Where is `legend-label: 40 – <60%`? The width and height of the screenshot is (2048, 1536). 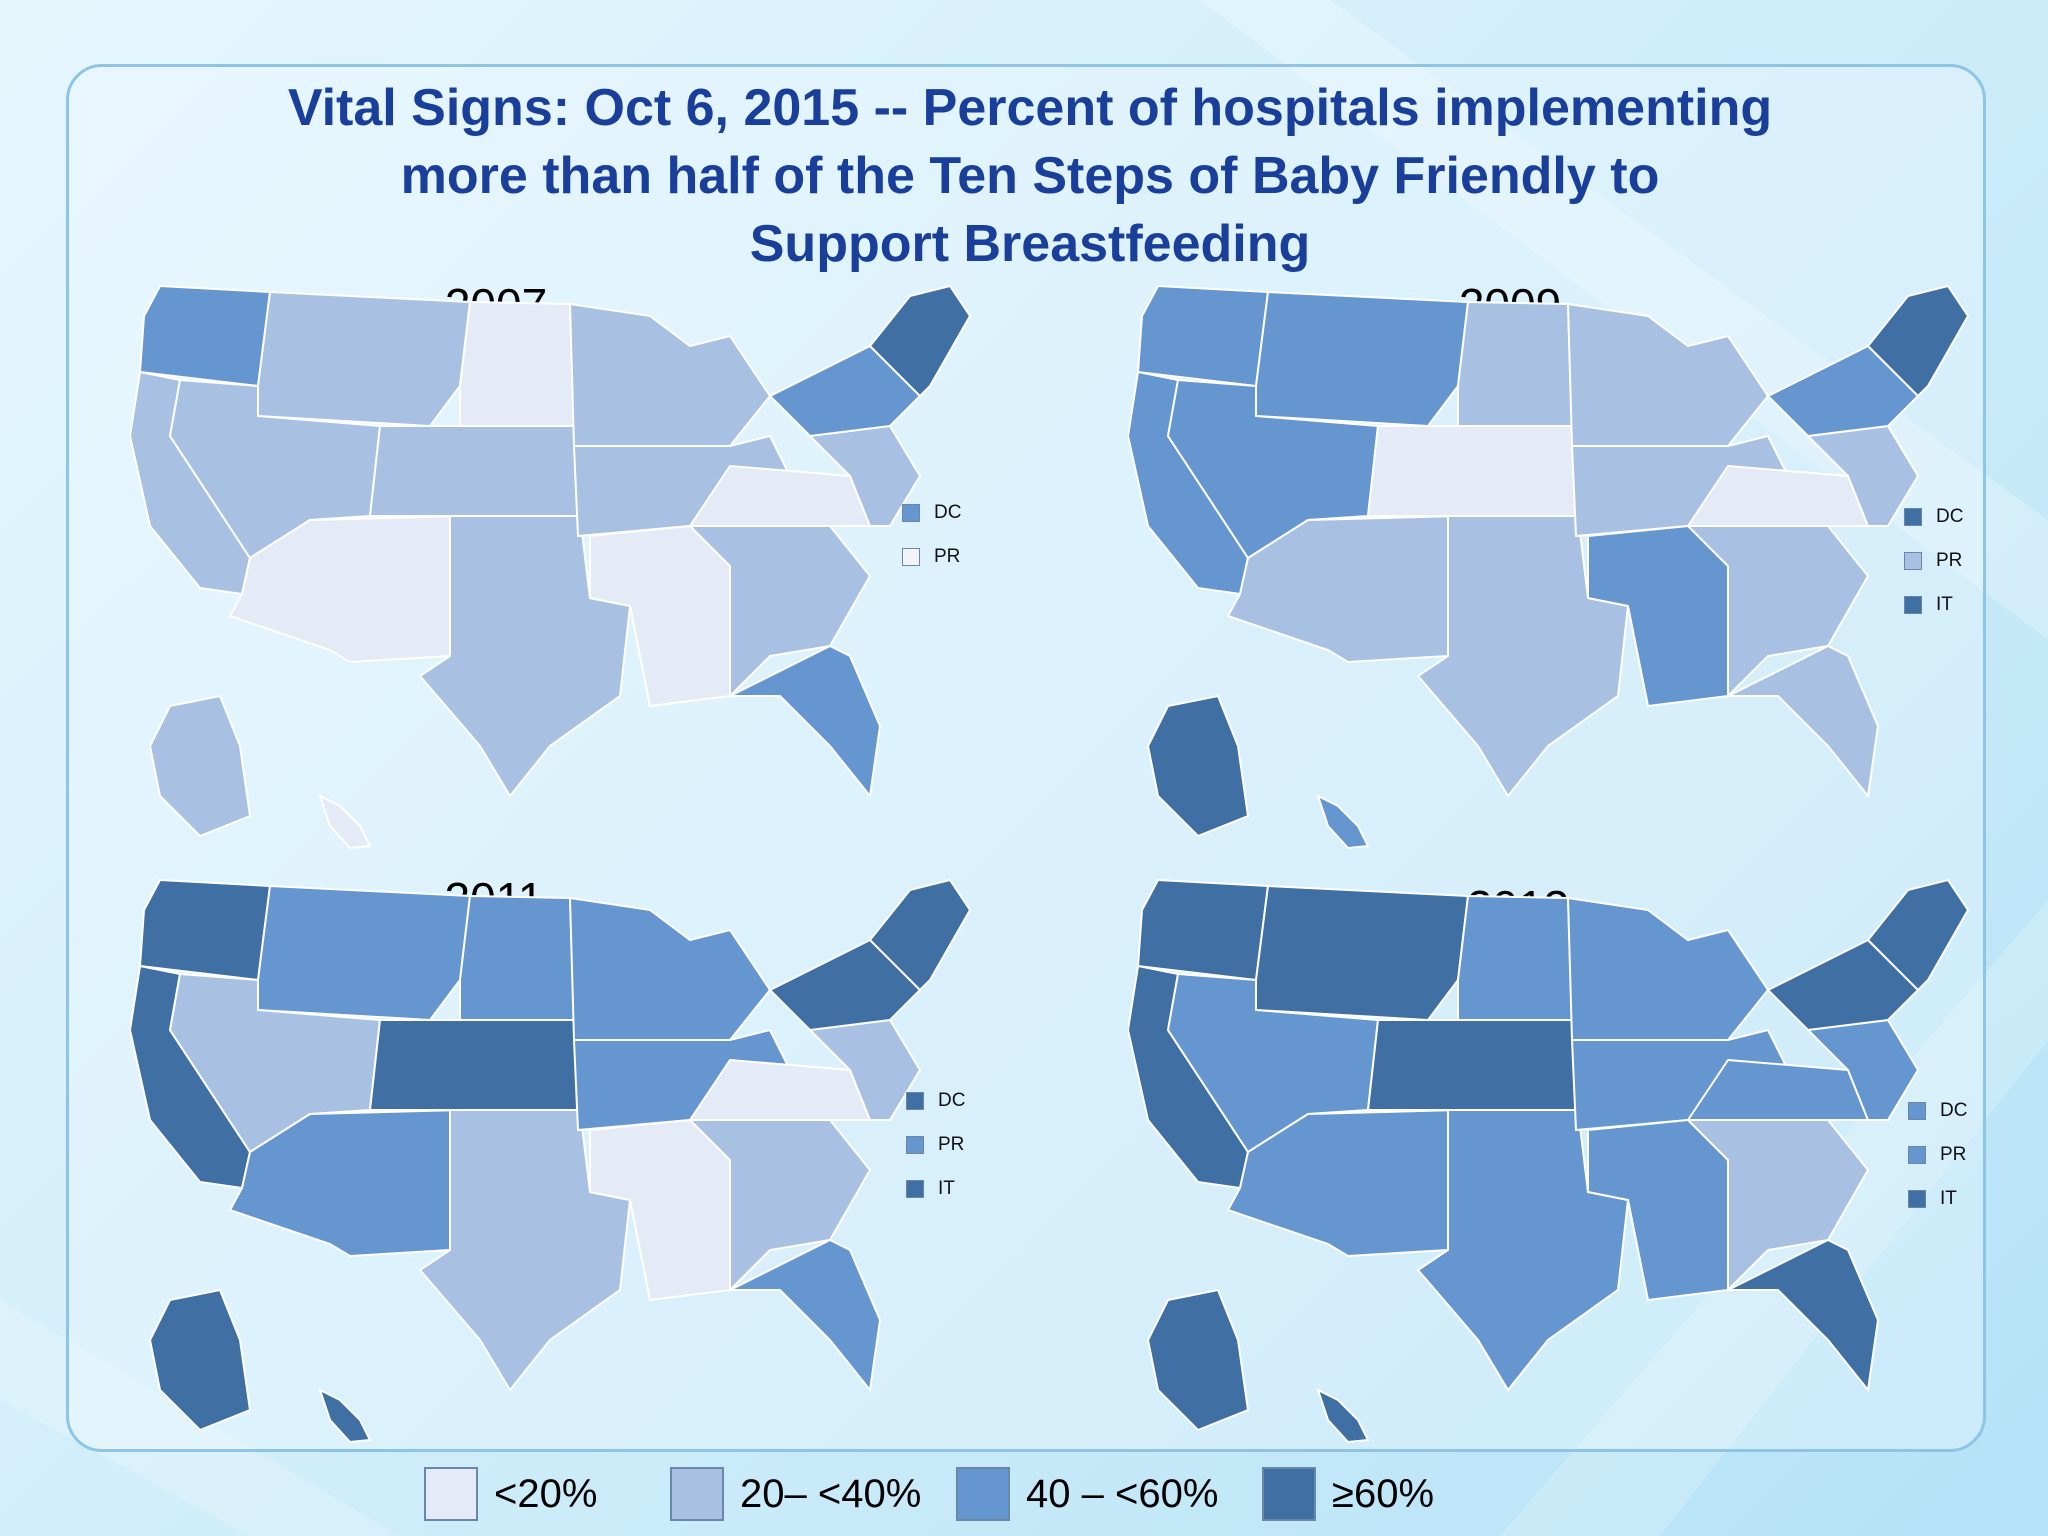 legend-label: 40 – <60% is located at coordinates (1122, 1493).